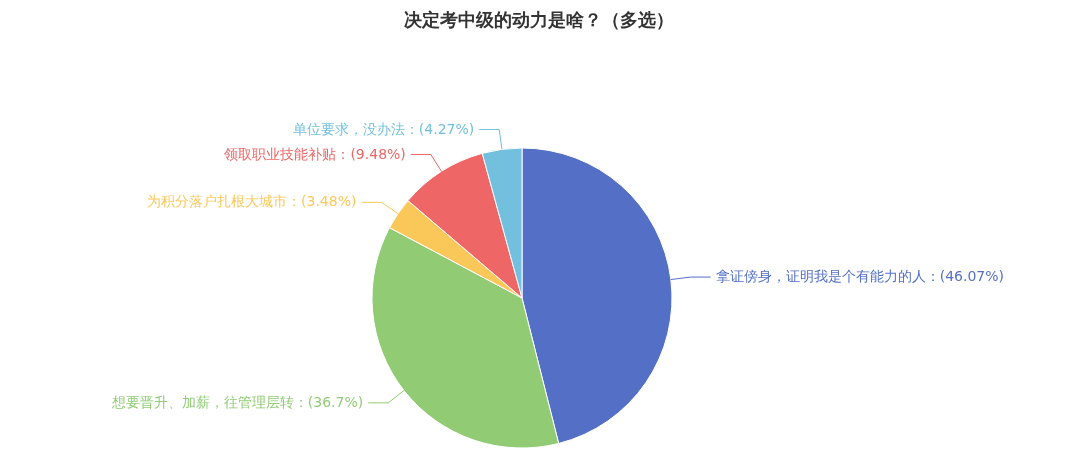 The width and height of the screenshot is (1077, 467). Describe the element at coordinates (237, 401) in the screenshot. I see `slice-label: 想要晋升、加薪，往管理层转：(36.7%)` at that location.